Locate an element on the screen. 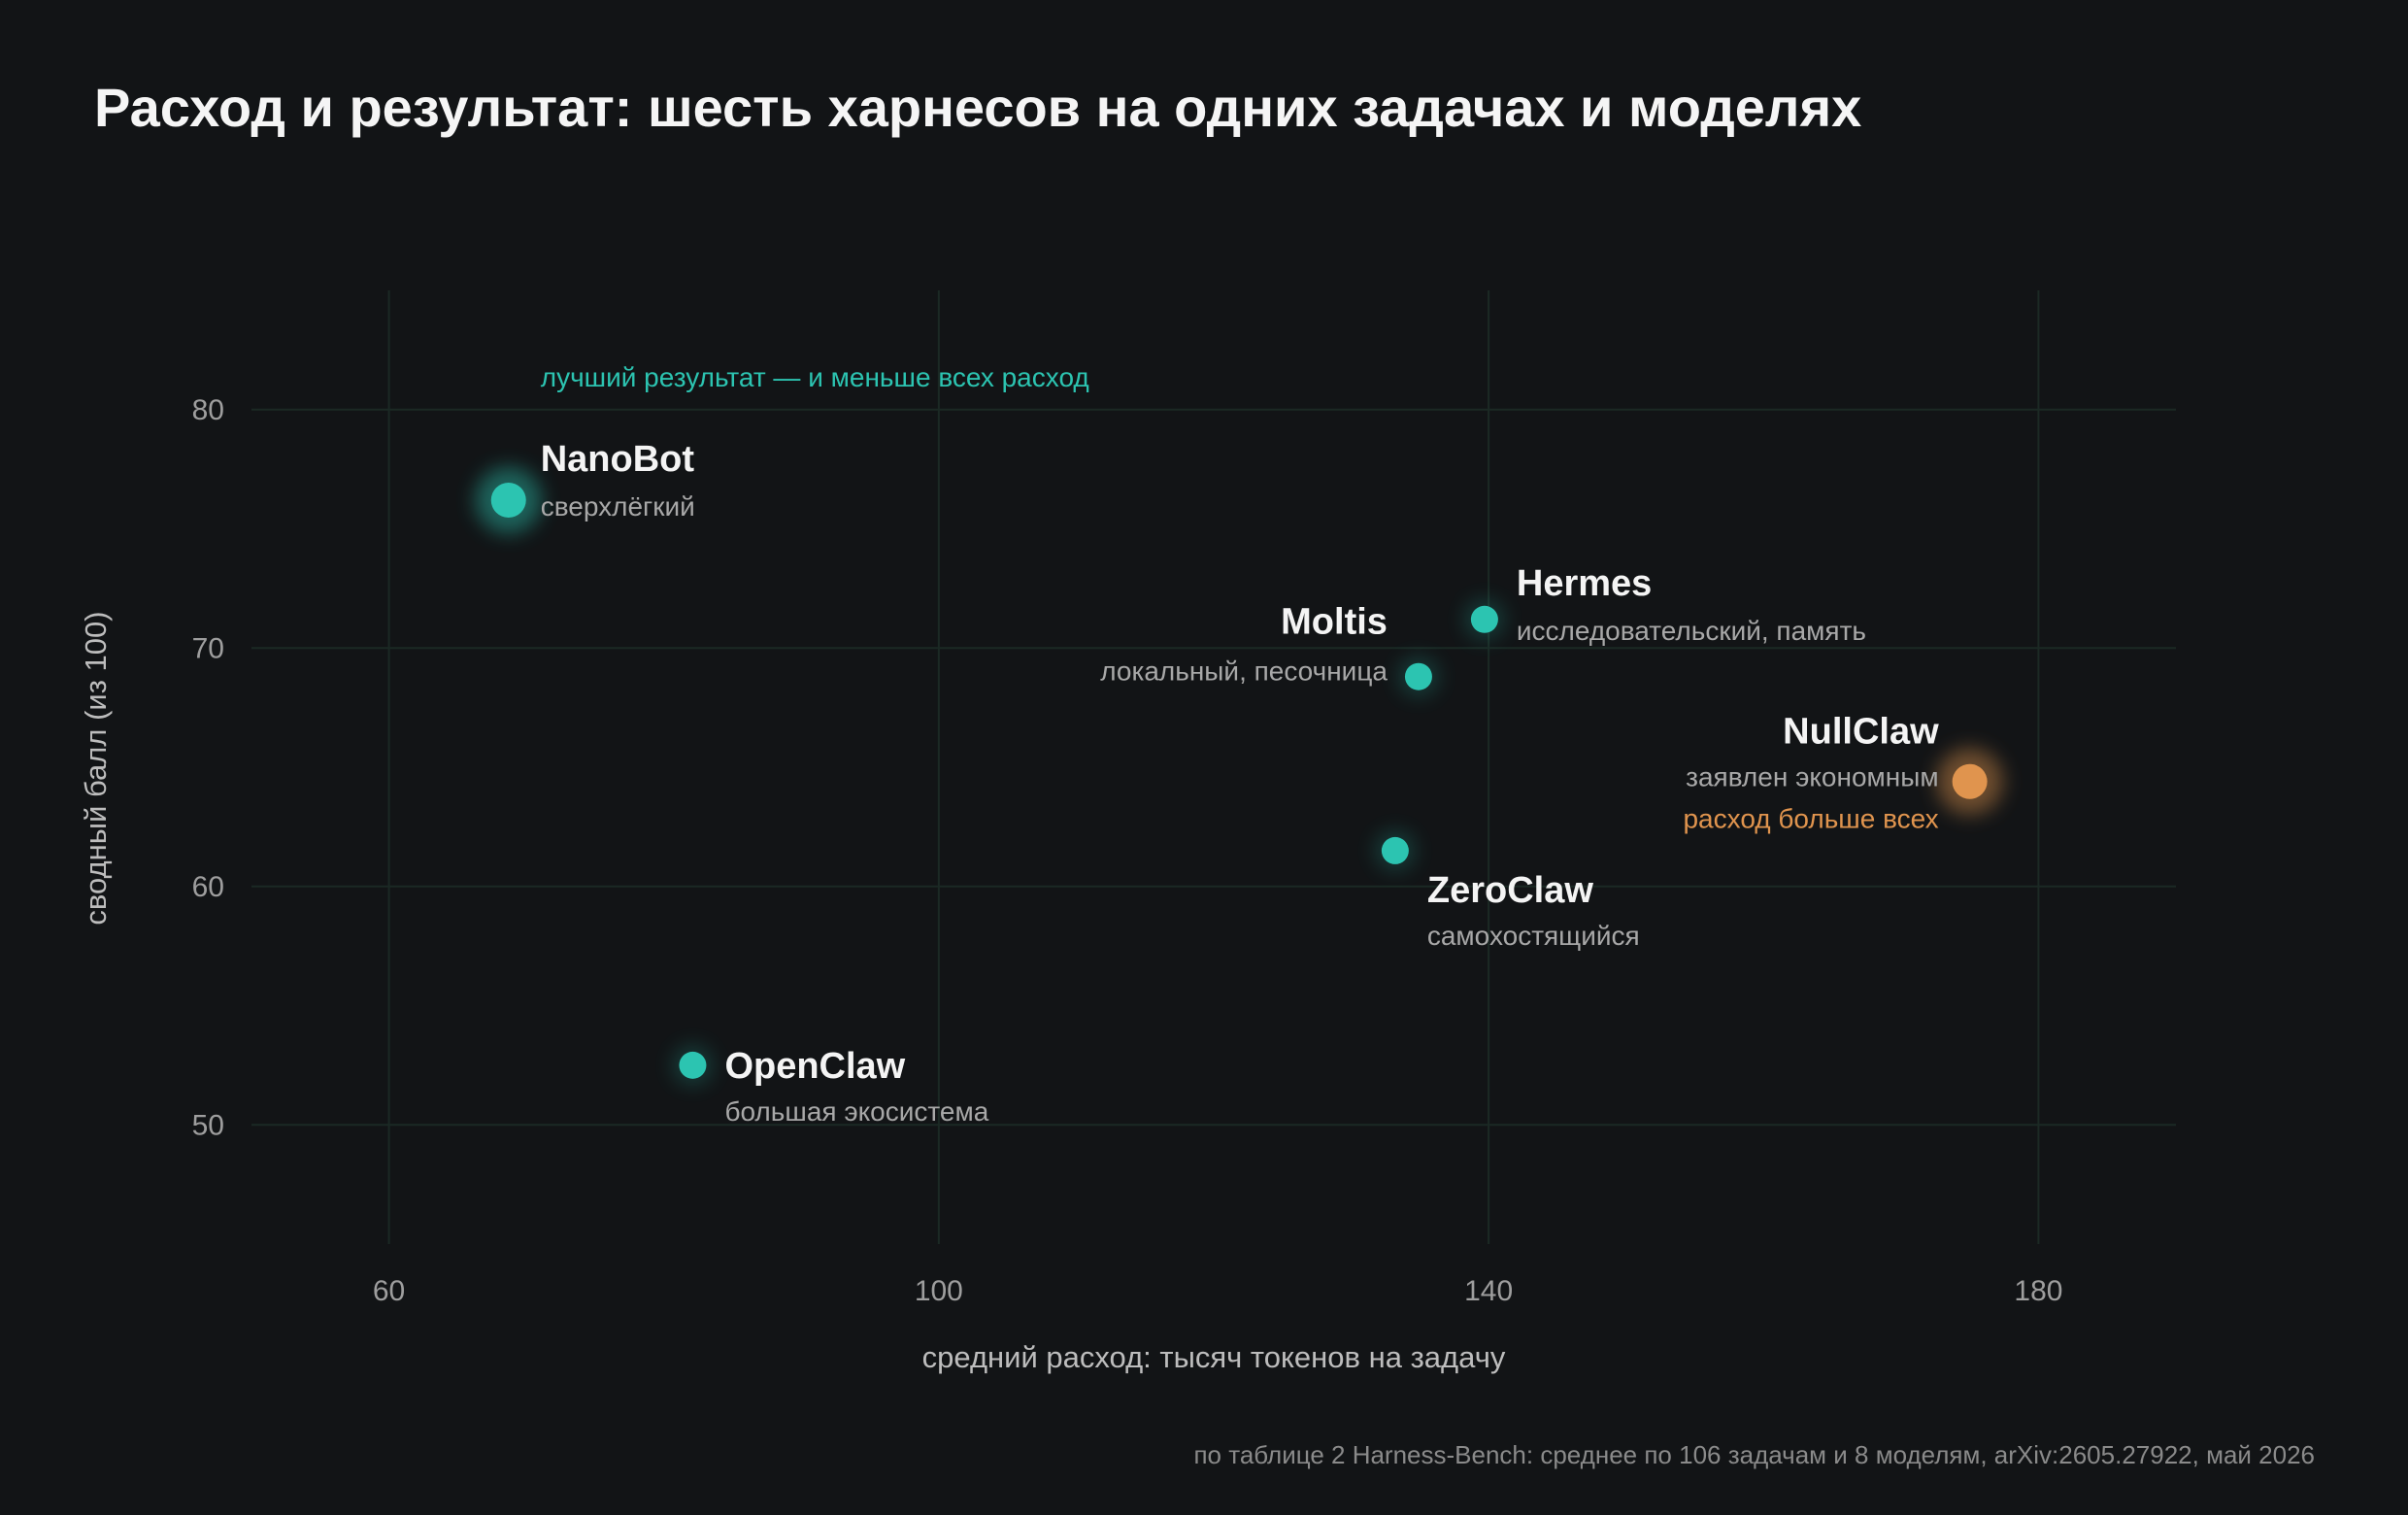  point-label-hermes: Hermes is located at coordinates (1584, 583).